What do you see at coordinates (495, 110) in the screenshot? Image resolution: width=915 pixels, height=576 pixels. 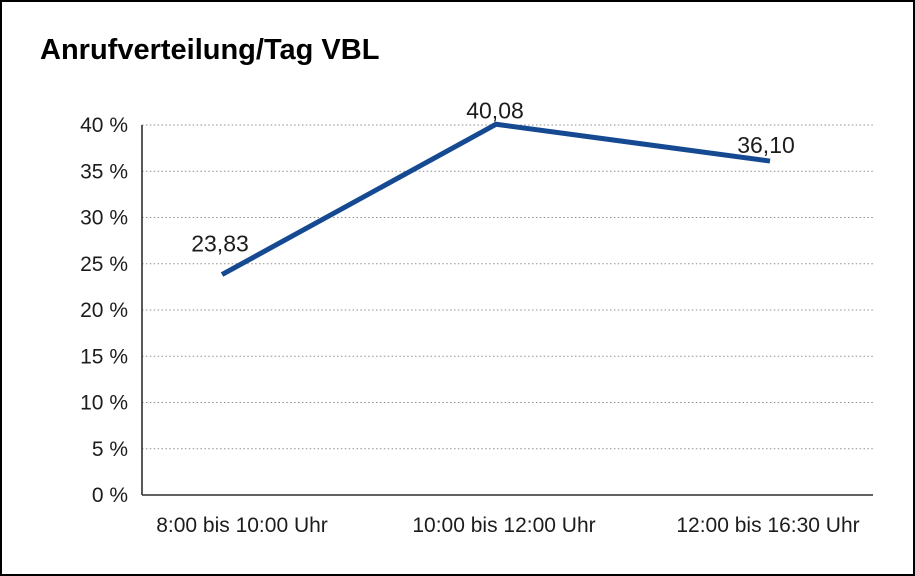 I see `data-point-label: 40,08` at bounding box center [495, 110].